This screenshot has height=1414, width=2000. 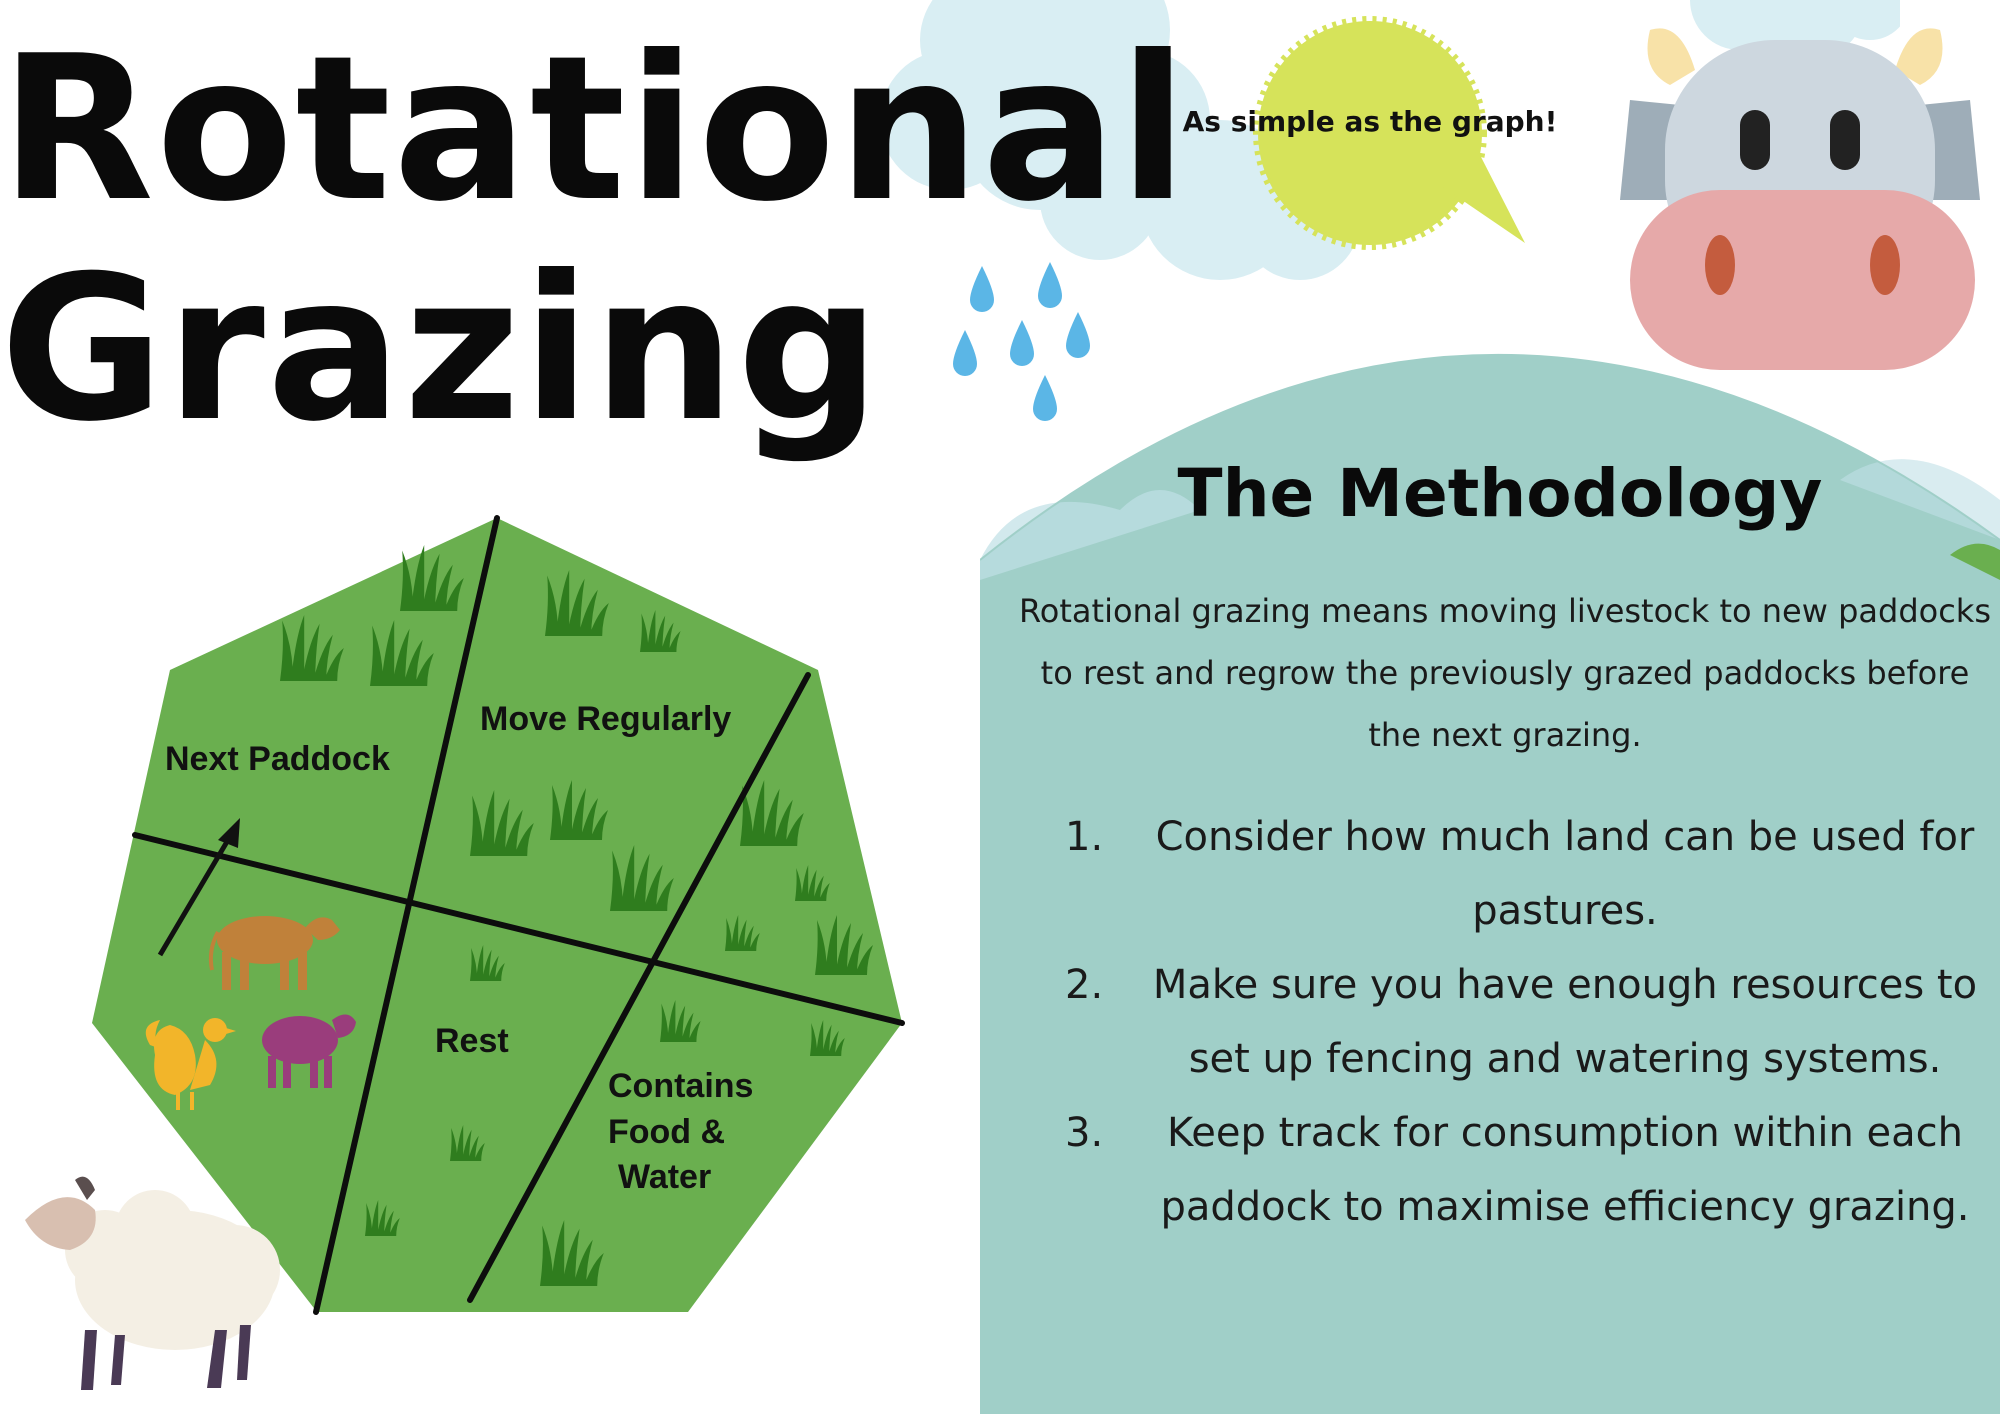 What do you see at coordinates (1084, 837) in the screenshot?
I see `step-number: 1.` at bounding box center [1084, 837].